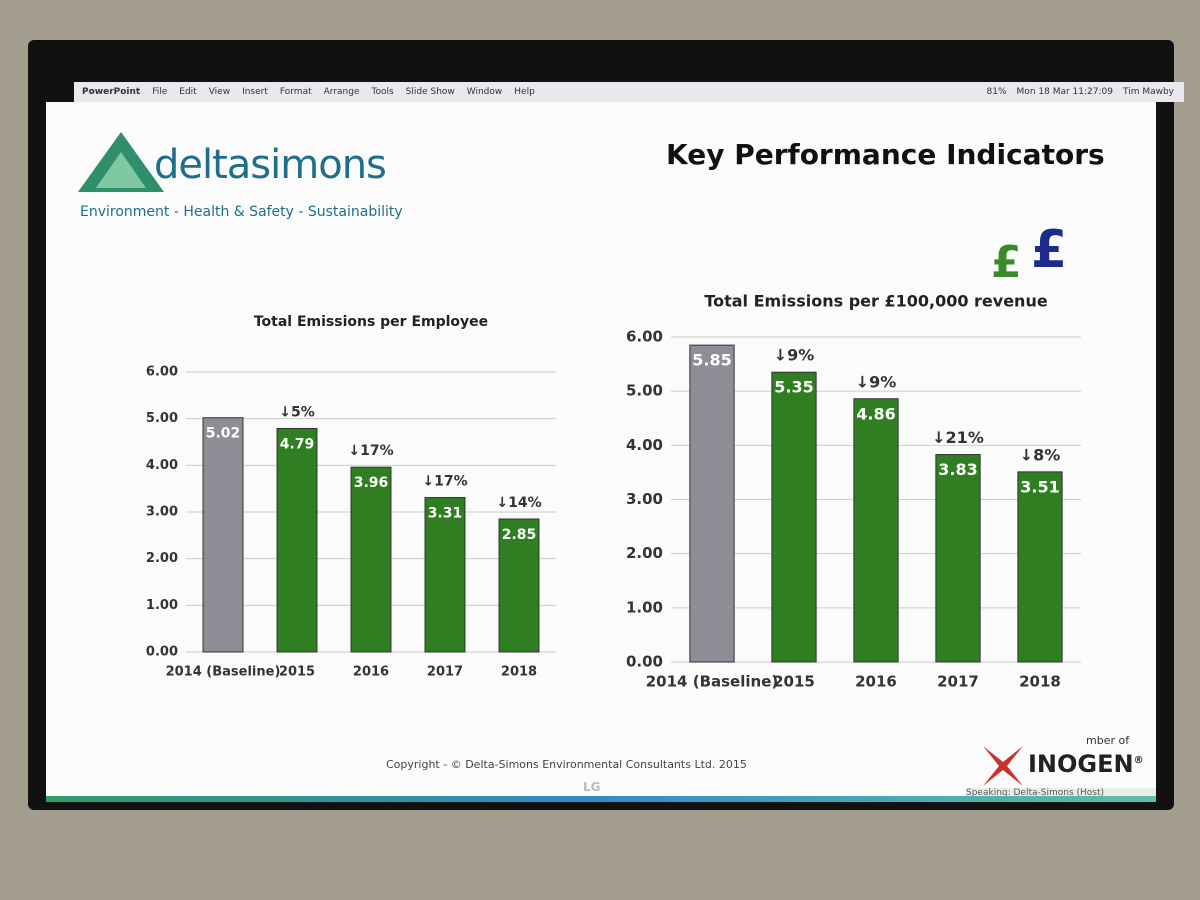 This screenshot has height=900, width=1200. Describe the element at coordinates (430, 92) in the screenshot. I see `menu-item: Slide Show` at that location.